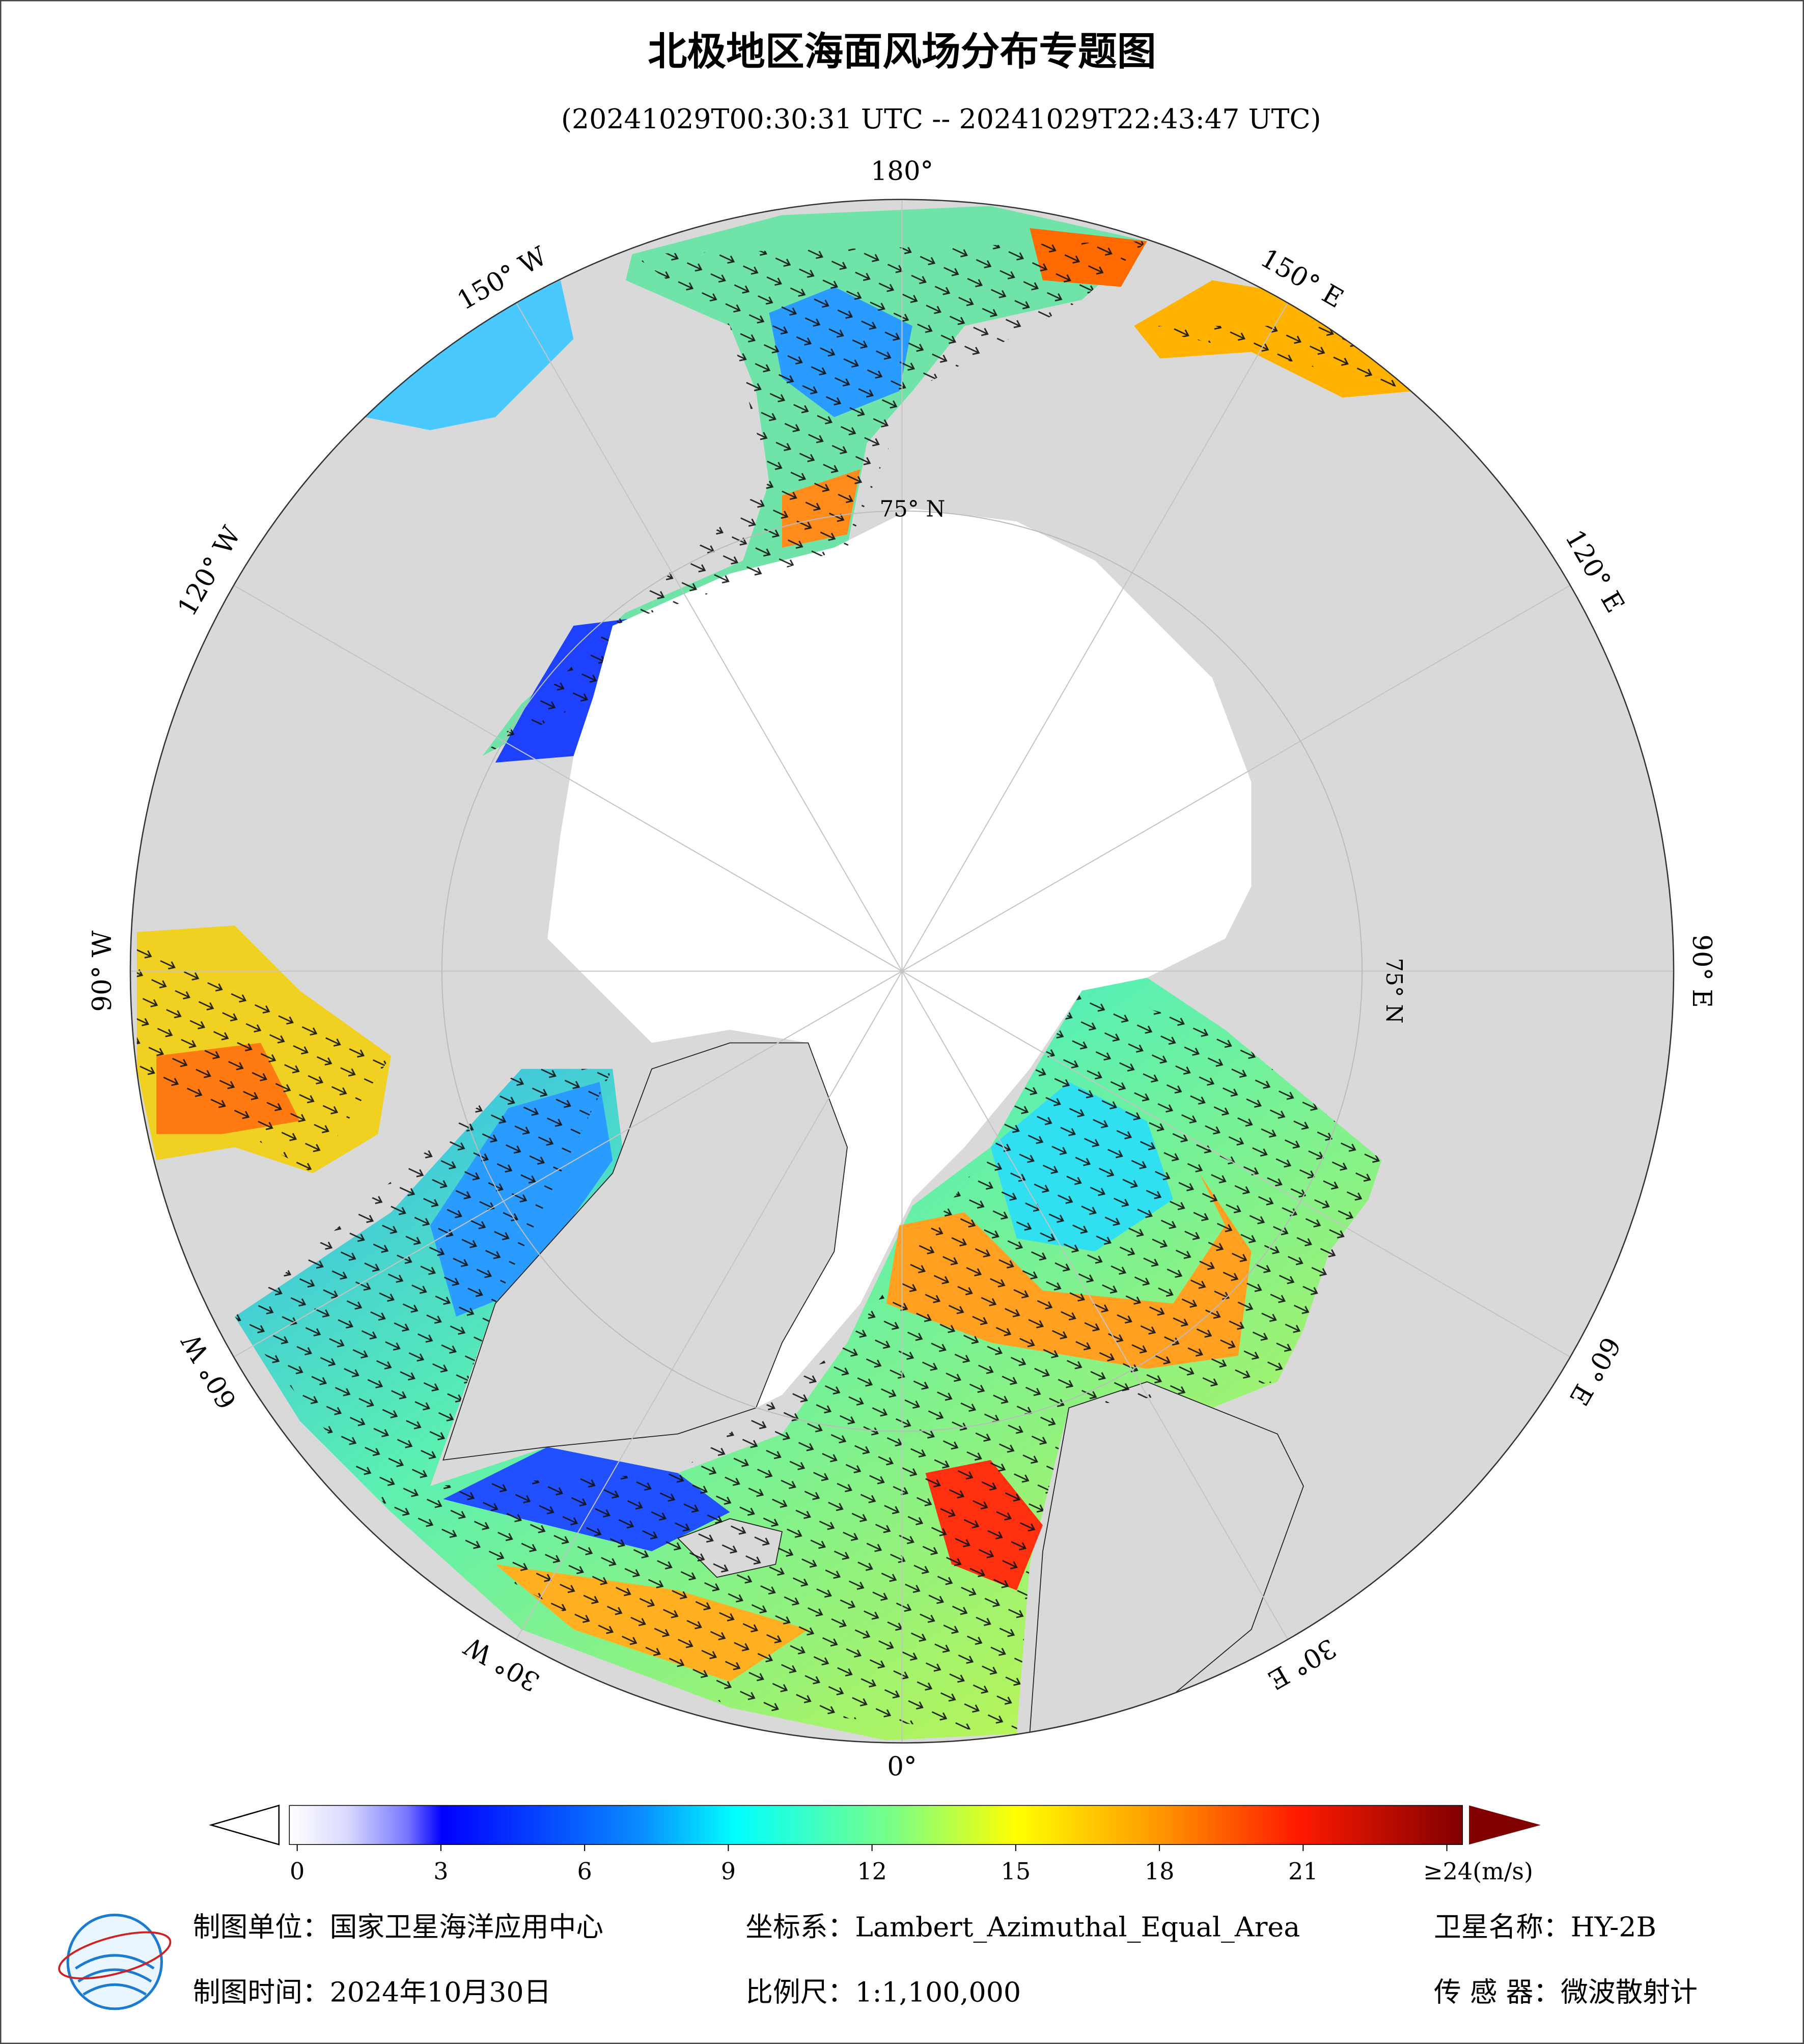 The width and height of the screenshot is (1804, 2044). I want to click on longitude-label: 90° E, so click(1701, 970).